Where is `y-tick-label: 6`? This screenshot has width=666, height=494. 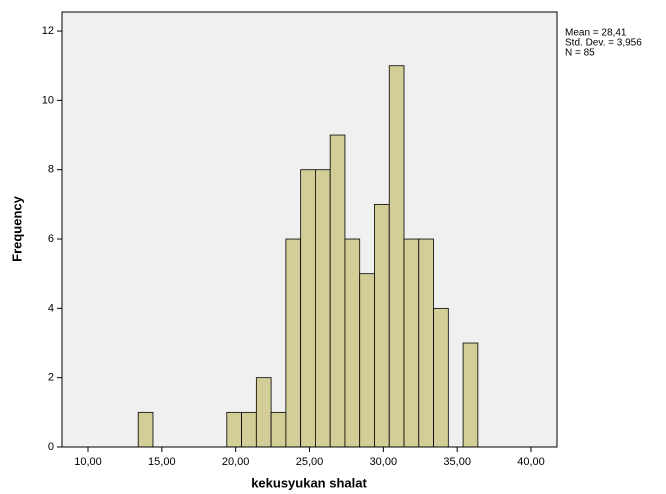 y-tick-label: 6 is located at coordinates (51, 239).